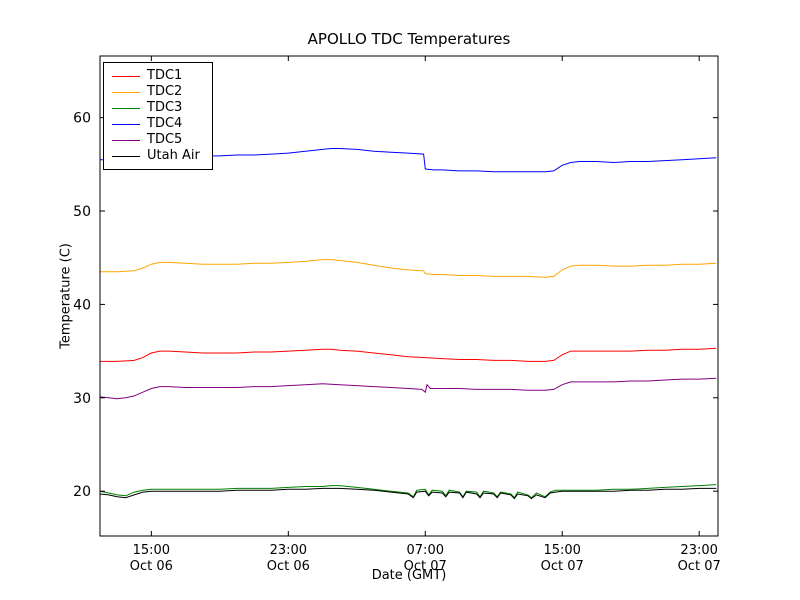 The image size is (800, 600). I want to click on legend-item: TDC4, so click(156, 124).